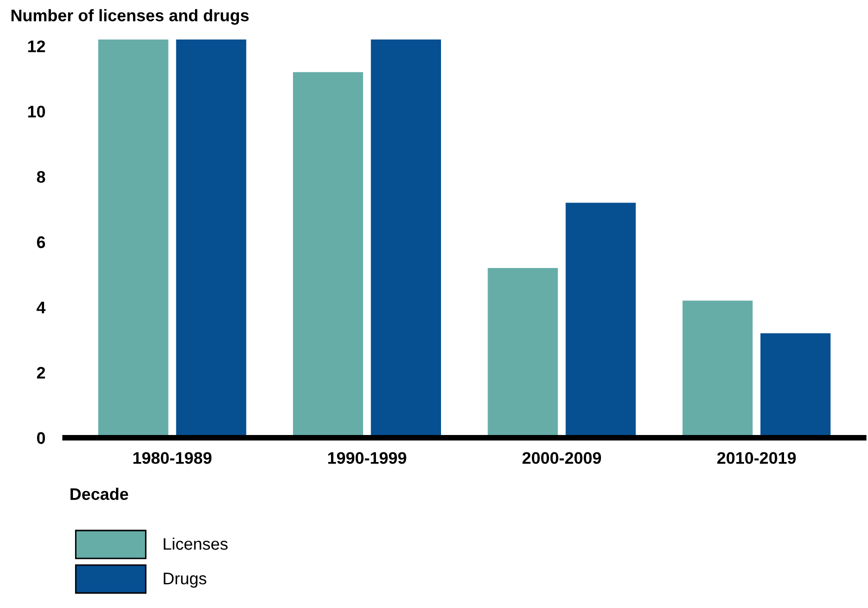 This screenshot has height=608, width=868. What do you see at coordinates (41, 438) in the screenshot?
I see `y-tick-label: 0` at bounding box center [41, 438].